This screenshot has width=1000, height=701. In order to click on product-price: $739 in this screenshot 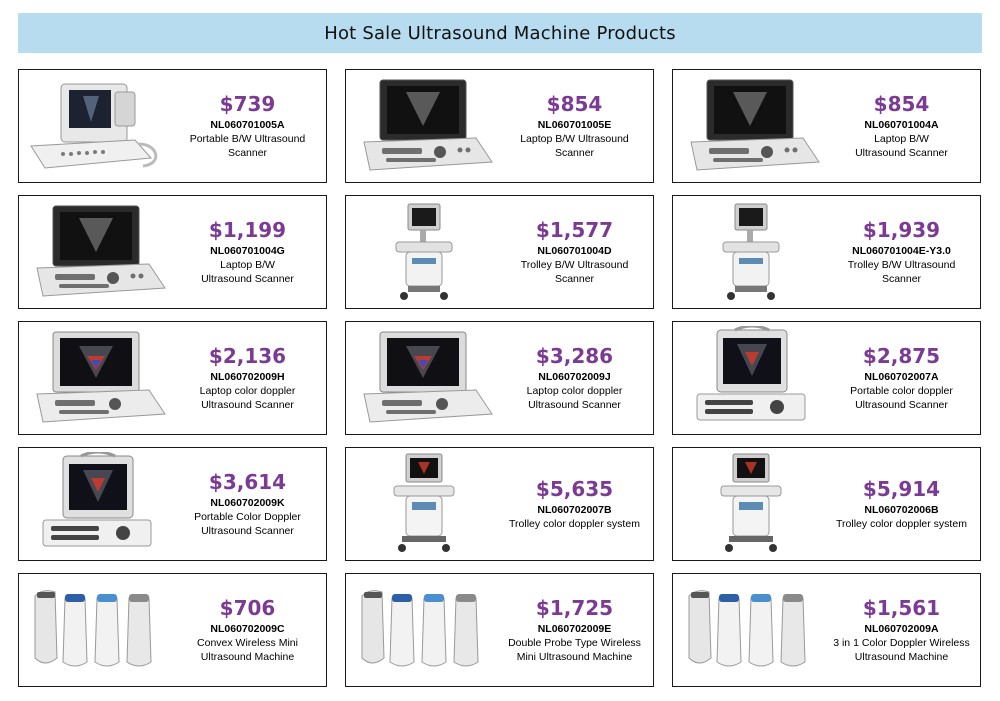, I will do `click(247, 104)`.